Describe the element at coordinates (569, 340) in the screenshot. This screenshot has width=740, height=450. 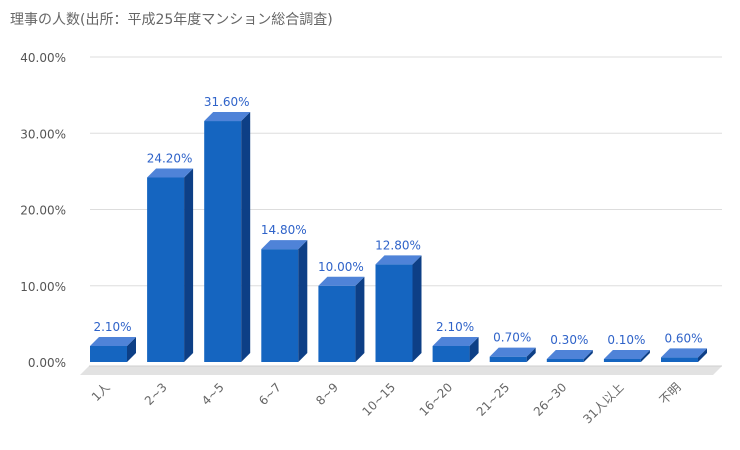
I see `data-label: 0.30%` at that location.